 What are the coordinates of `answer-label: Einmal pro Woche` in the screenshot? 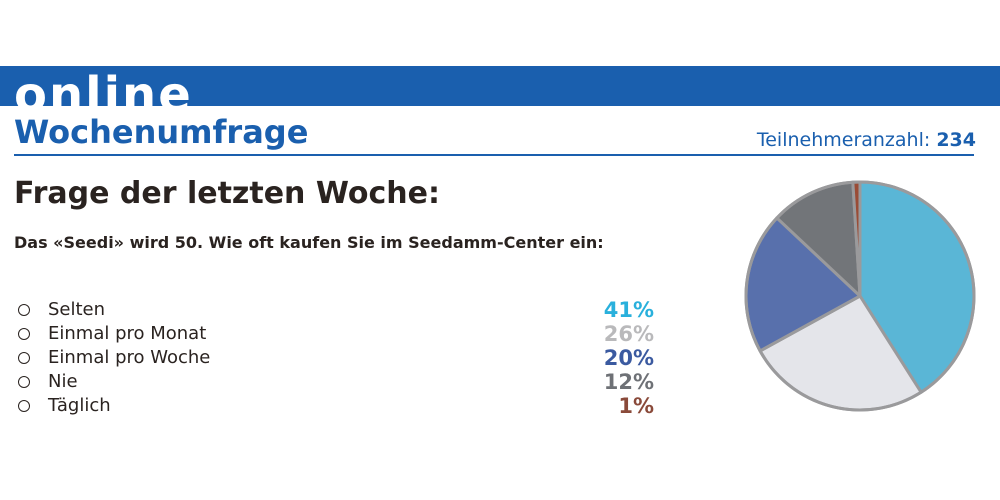 It's located at (129, 357).